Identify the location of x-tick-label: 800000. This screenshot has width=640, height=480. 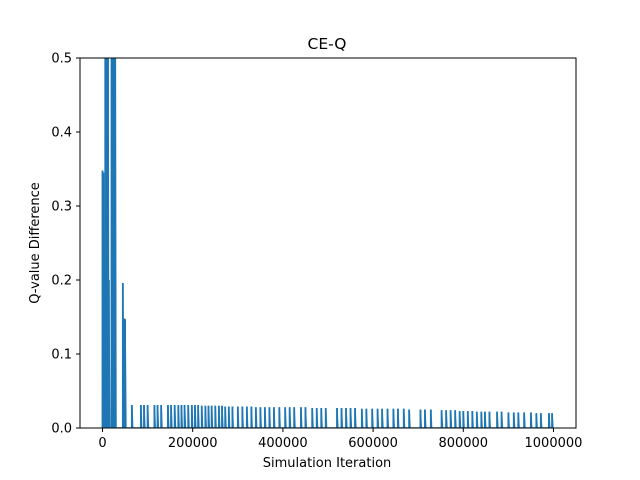
(463, 443).